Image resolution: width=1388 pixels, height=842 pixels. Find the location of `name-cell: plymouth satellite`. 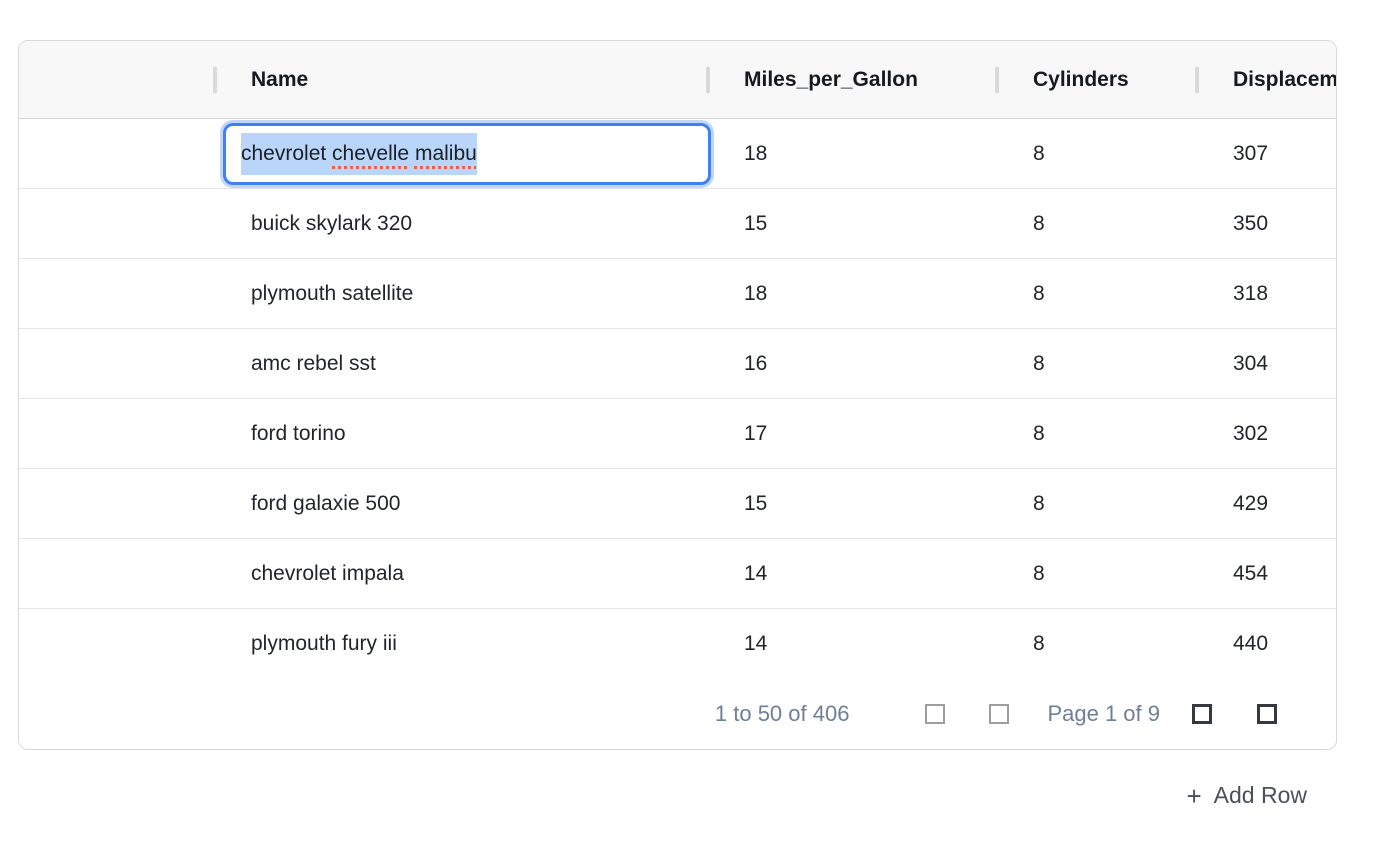

name-cell: plymouth satellite is located at coordinates (332, 293).